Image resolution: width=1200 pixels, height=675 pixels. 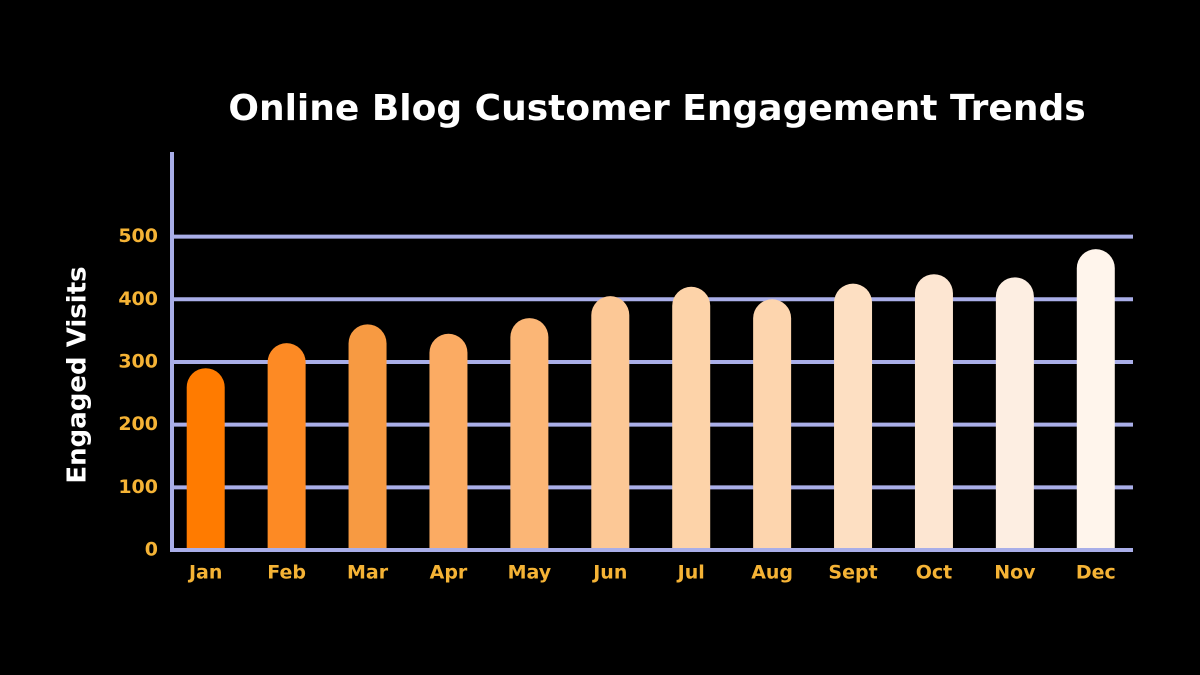 I want to click on x-tick-label: Jun, so click(x=609, y=573).